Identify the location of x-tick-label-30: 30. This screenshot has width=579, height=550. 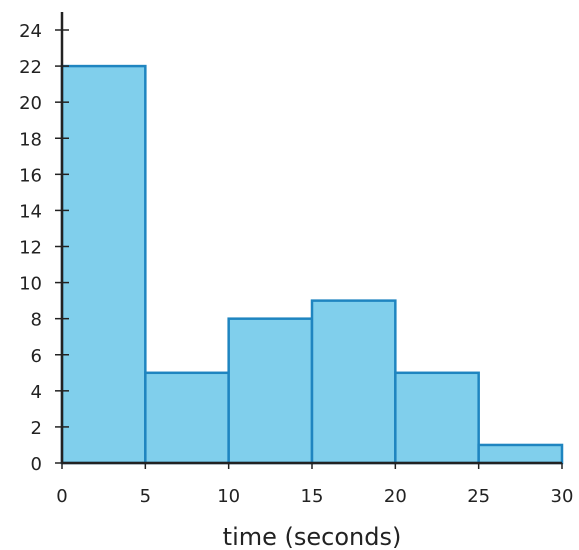
(562, 496).